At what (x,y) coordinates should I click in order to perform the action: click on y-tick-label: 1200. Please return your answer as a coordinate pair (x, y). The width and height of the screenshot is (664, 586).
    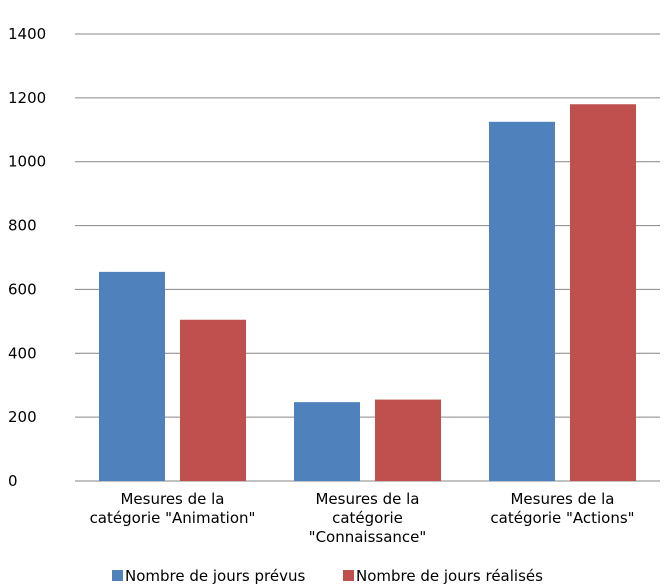
    Looking at the image, I should click on (27, 98).